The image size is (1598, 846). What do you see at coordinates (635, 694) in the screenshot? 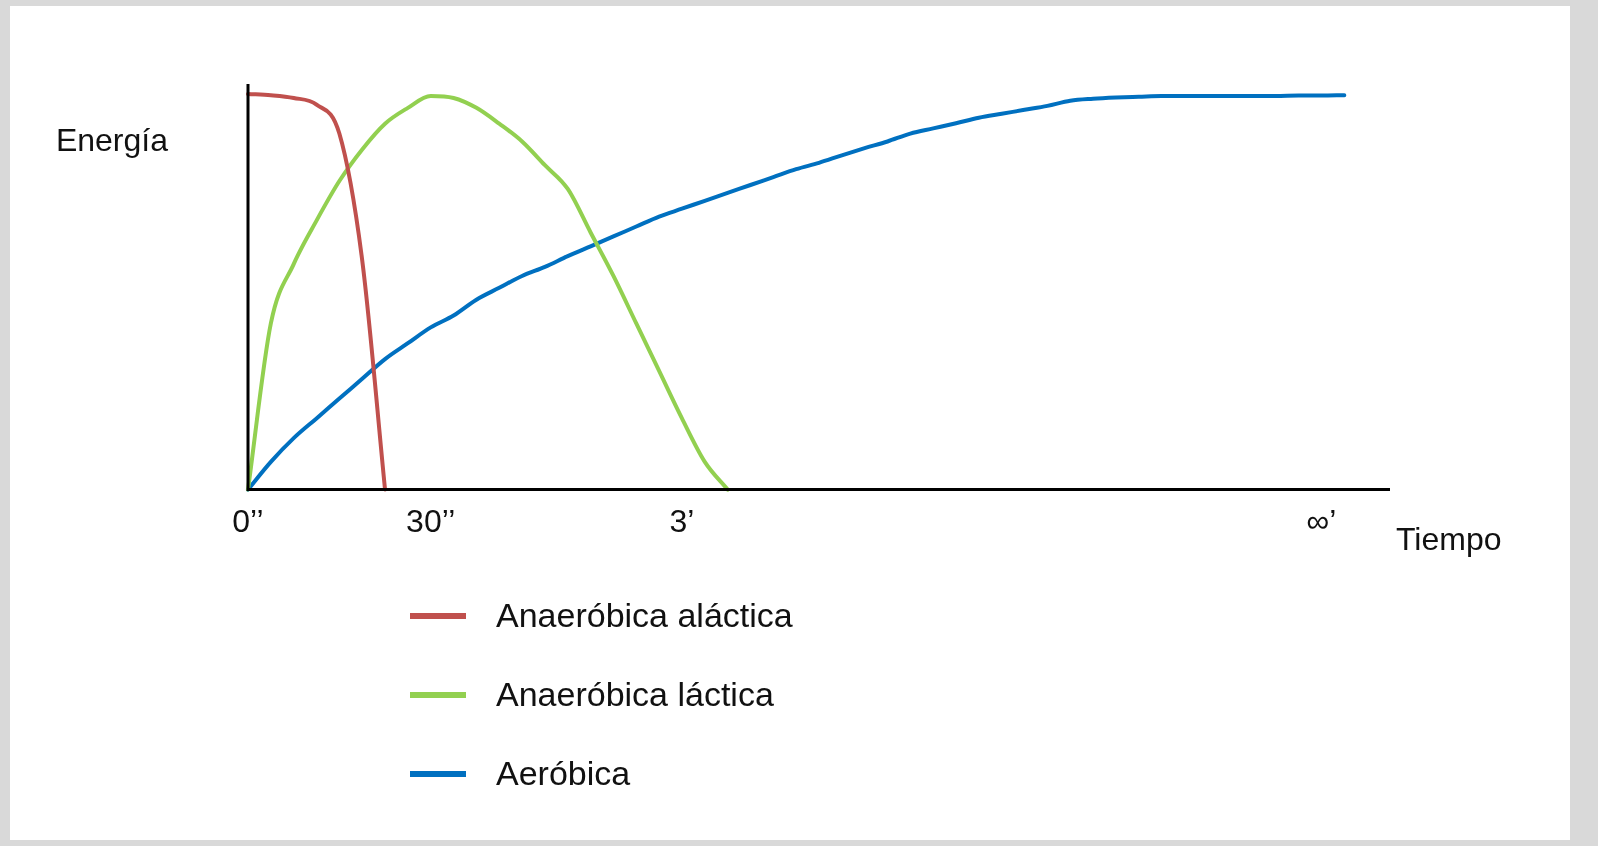
I see `legend-label: Anaeróbica láctica` at bounding box center [635, 694].